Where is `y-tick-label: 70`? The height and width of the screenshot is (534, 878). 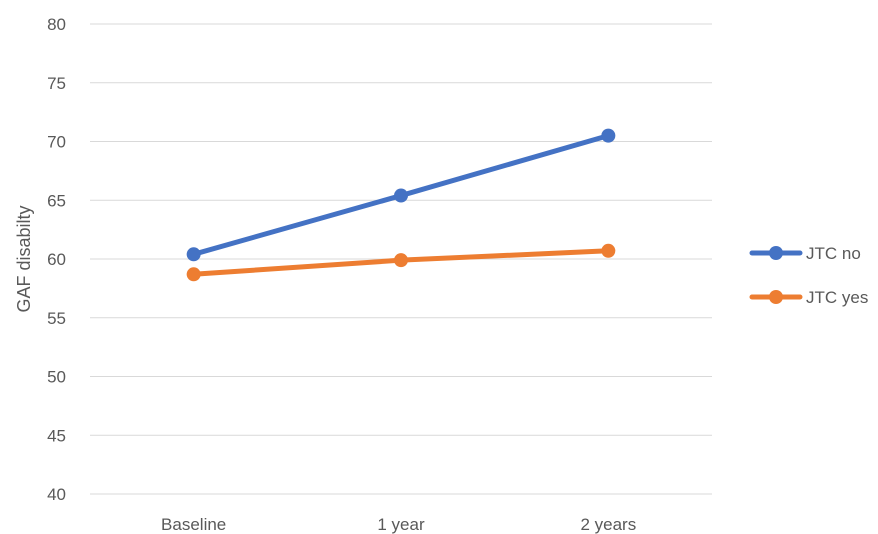
y-tick-label: 70 is located at coordinates (56, 142).